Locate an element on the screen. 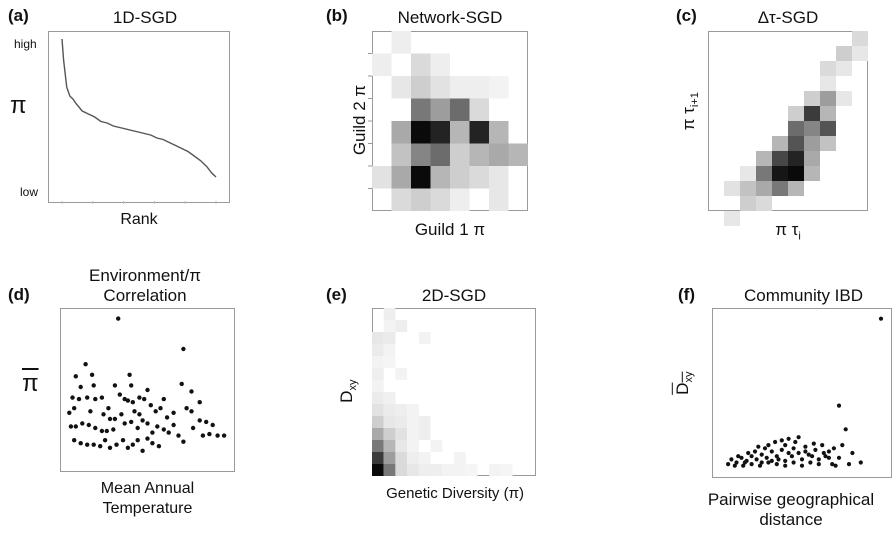  panel-label-f: (f) is located at coordinates (686, 294).